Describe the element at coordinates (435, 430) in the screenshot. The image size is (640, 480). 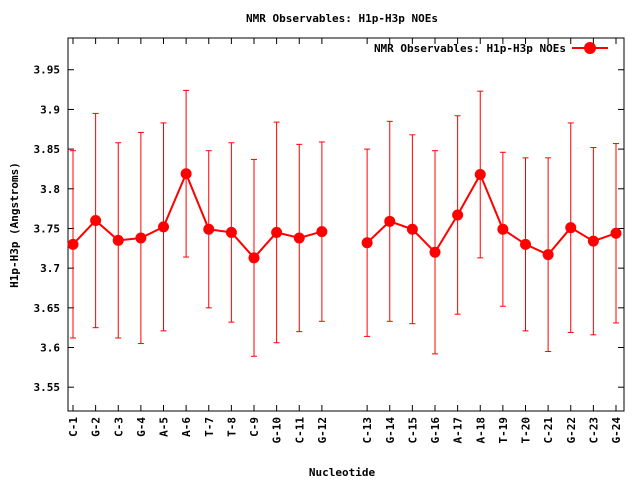
I see `x-tick-label: G-16` at that location.